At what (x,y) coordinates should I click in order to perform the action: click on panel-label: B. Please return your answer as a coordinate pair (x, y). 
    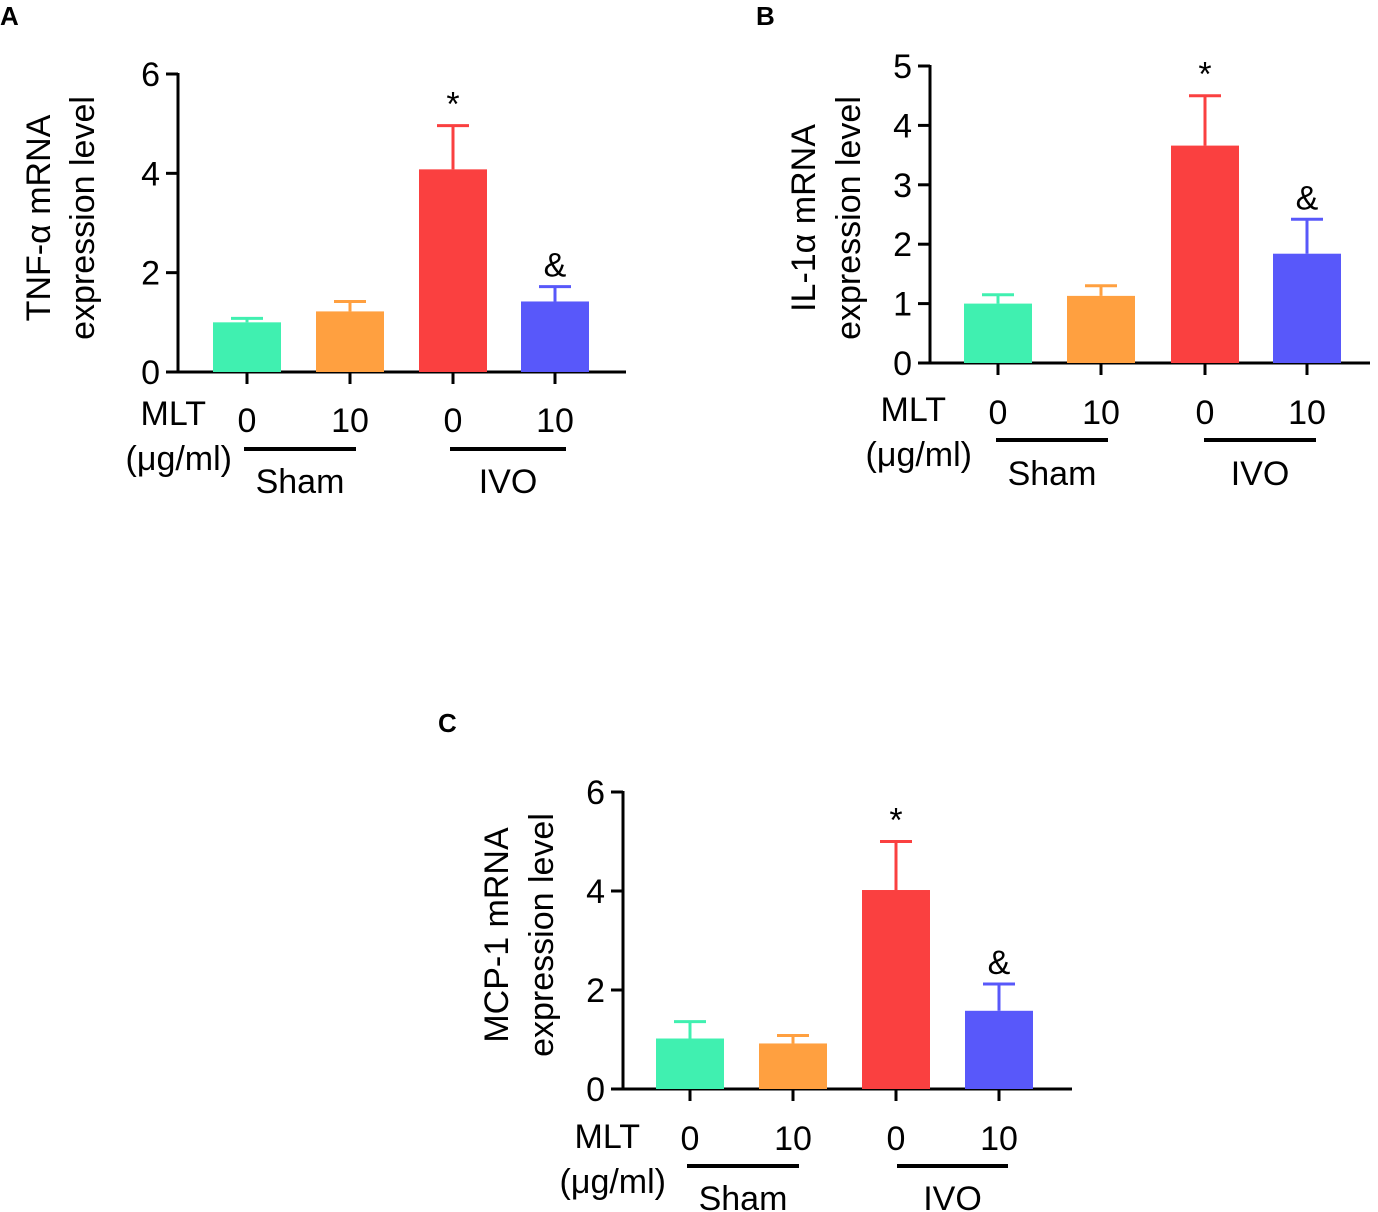
    Looking at the image, I should click on (765, 16).